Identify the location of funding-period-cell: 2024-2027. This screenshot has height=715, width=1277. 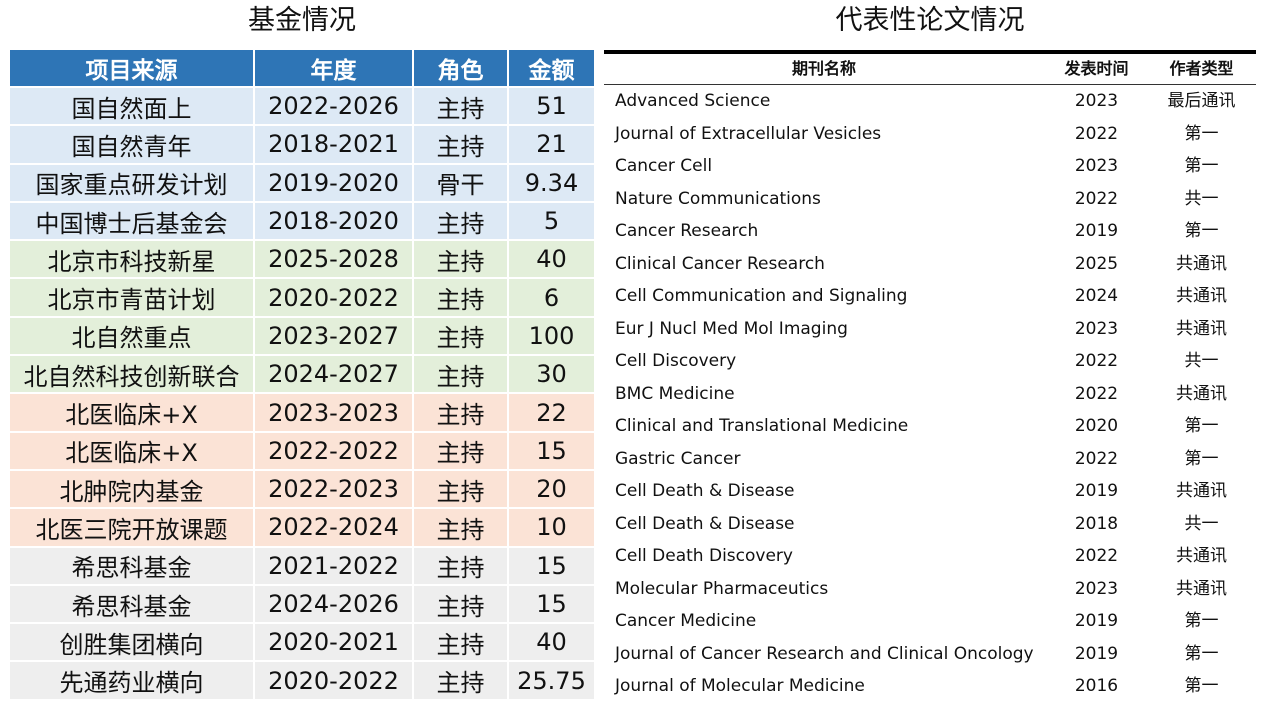
(333, 374).